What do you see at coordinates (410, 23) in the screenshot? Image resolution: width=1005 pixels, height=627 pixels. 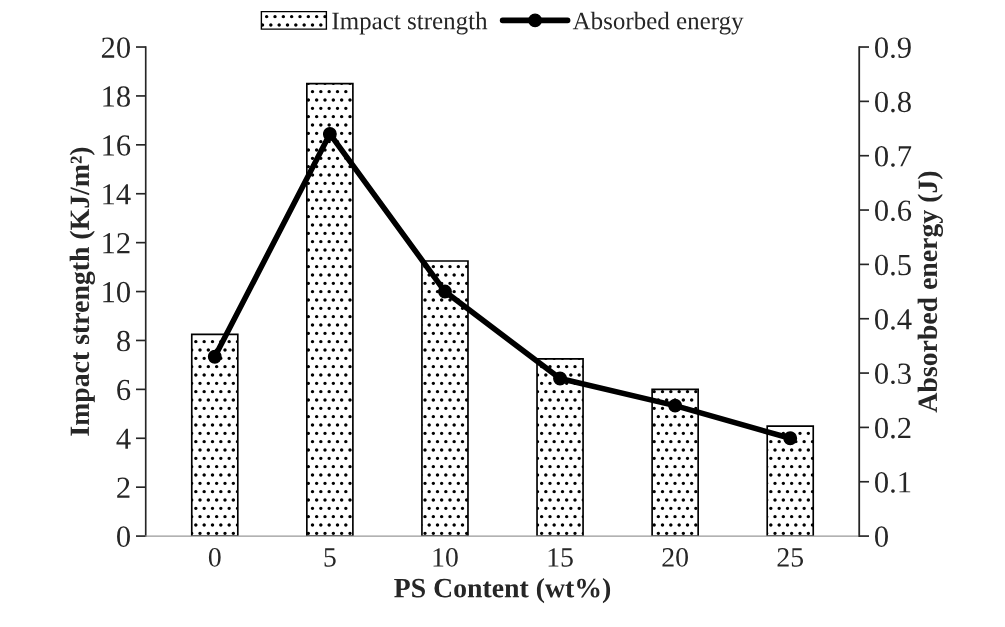 I see `legend-label: Impact strength` at bounding box center [410, 23].